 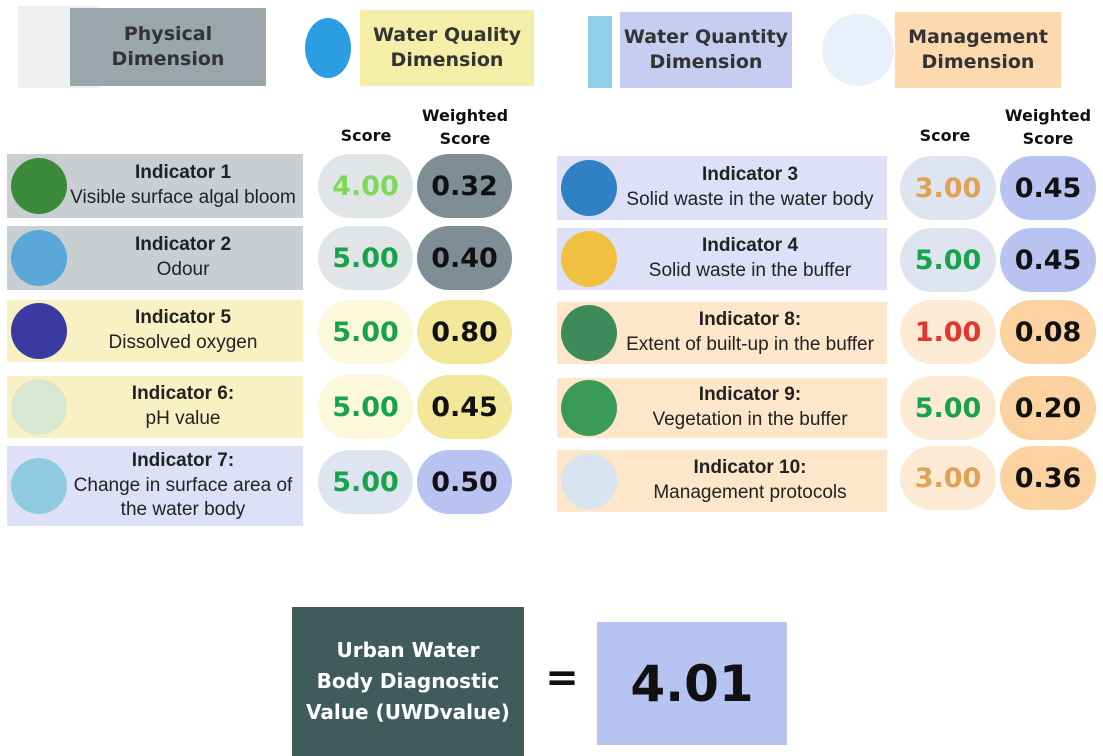 I want to click on indicator-title: Indicator 5, so click(x=183, y=318).